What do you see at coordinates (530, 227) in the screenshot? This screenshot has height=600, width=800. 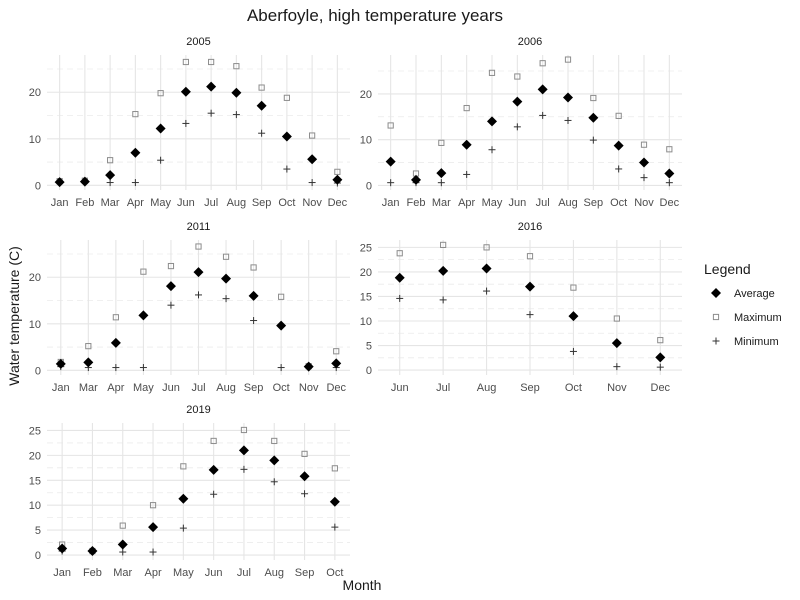 I see `panel-title: 2016` at bounding box center [530, 227].